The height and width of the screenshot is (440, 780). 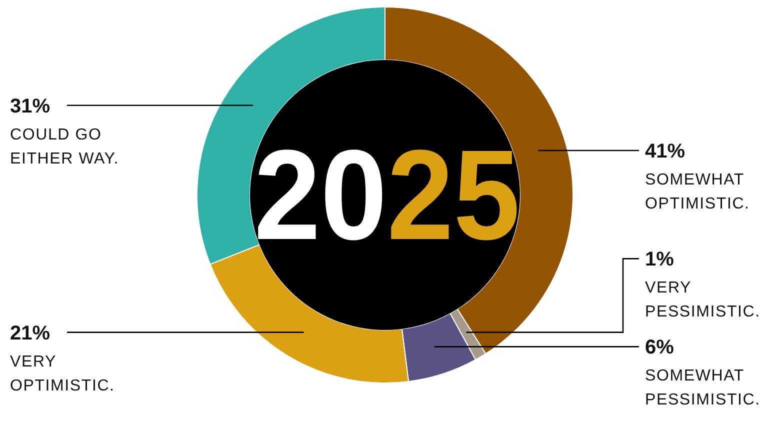 What do you see at coordinates (659, 259) in the screenshot?
I see `data-label: 1%` at bounding box center [659, 259].